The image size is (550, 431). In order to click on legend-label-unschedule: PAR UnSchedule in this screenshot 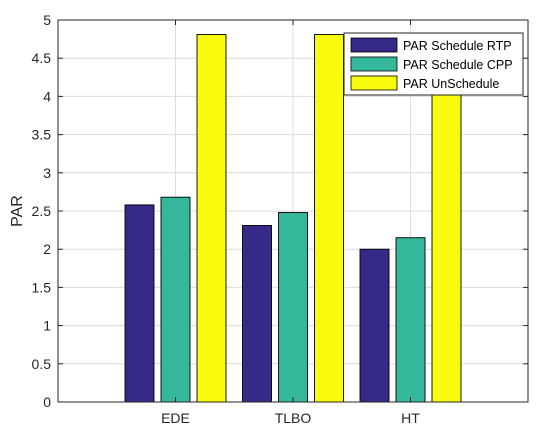, I will do `click(451, 84)`.